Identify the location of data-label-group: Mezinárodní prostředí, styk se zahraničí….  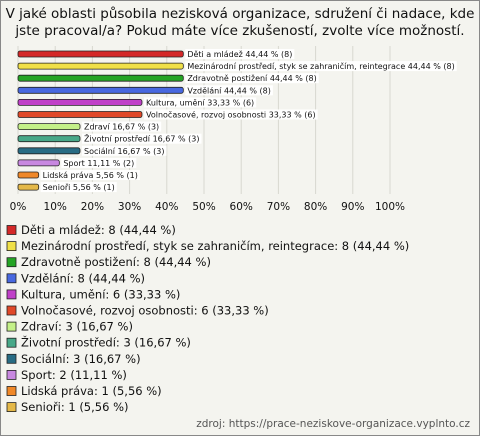
(321, 66).